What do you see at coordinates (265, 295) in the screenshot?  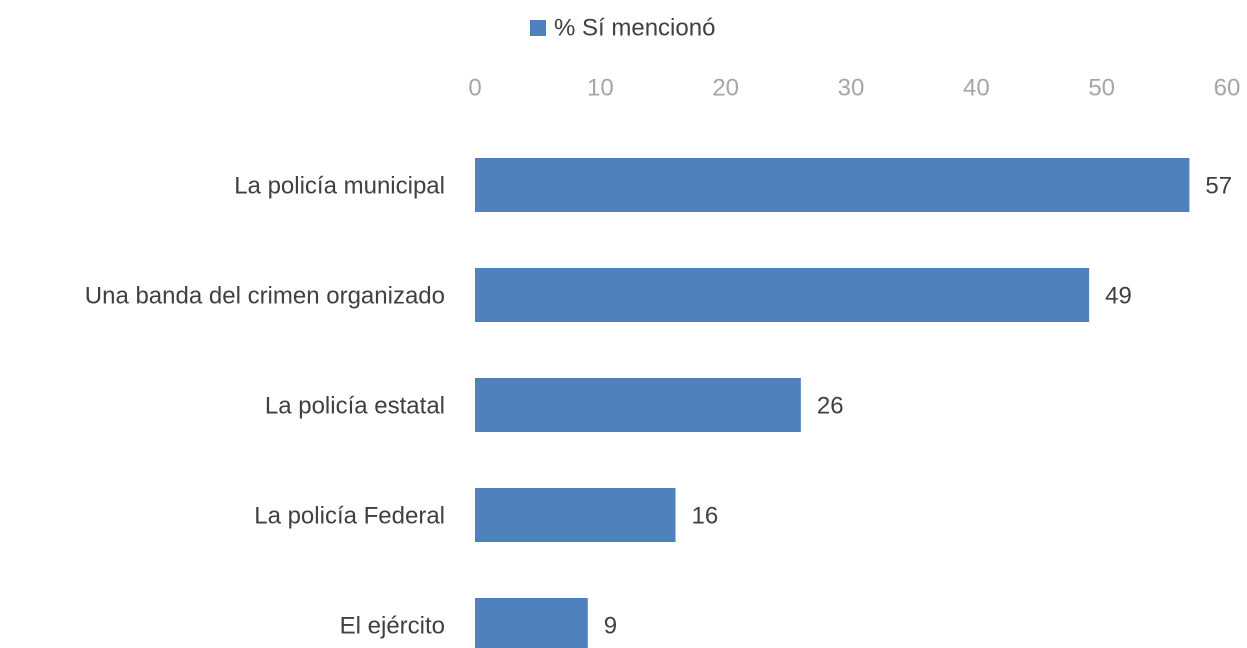 I see `y-tick-label: Una banda del crimen organizado` at bounding box center [265, 295].